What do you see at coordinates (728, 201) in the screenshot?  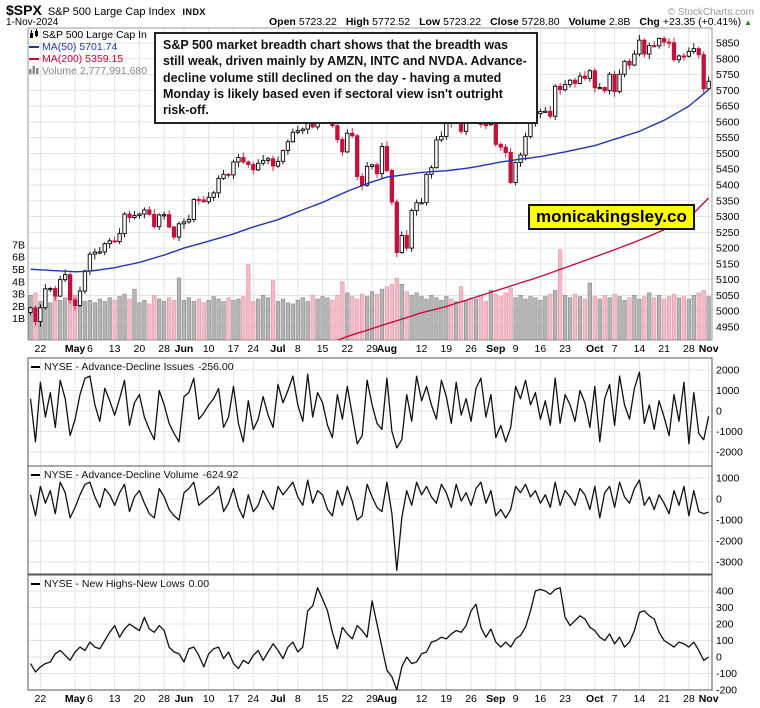 I see `price-axis-label: 5350` at bounding box center [728, 201].